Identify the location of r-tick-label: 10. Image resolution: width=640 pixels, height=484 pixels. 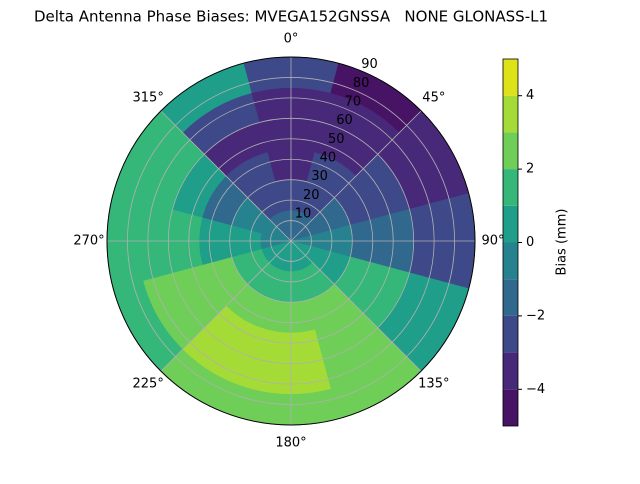
(303, 214).